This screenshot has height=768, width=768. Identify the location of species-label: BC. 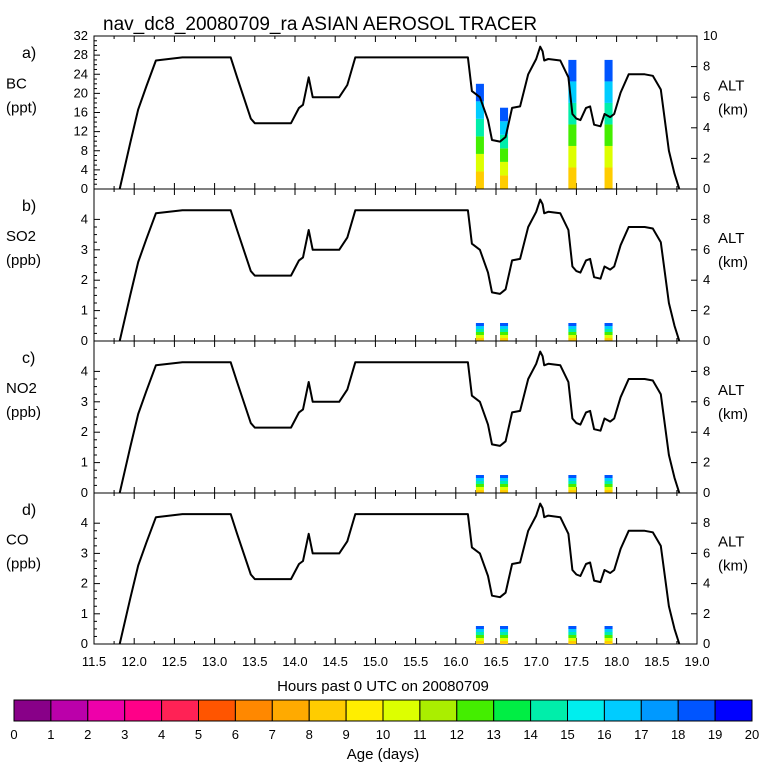
(16, 84).